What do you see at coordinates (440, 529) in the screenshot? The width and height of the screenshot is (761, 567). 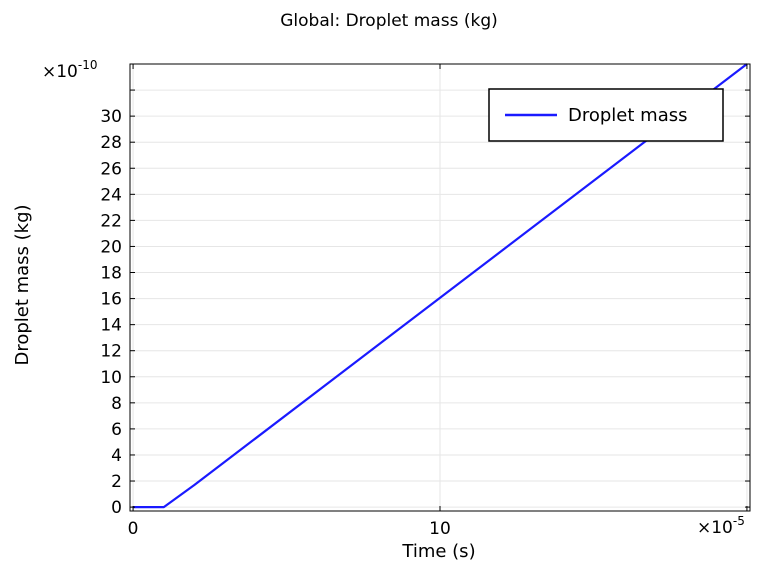 I see `x-tick-label: 10` at bounding box center [440, 529].